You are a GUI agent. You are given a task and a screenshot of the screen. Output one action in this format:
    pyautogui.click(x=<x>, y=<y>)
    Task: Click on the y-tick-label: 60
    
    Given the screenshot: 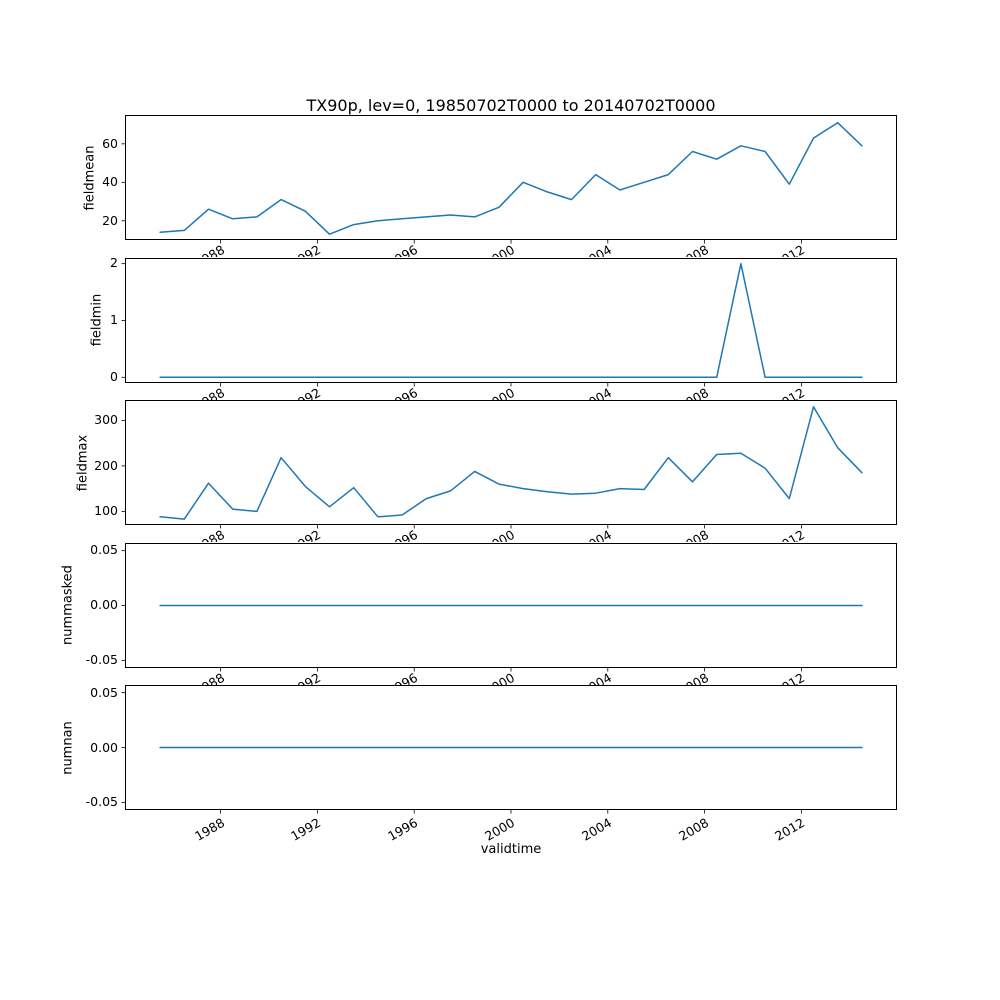 What is the action you would take?
    pyautogui.click(x=110, y=143)
    